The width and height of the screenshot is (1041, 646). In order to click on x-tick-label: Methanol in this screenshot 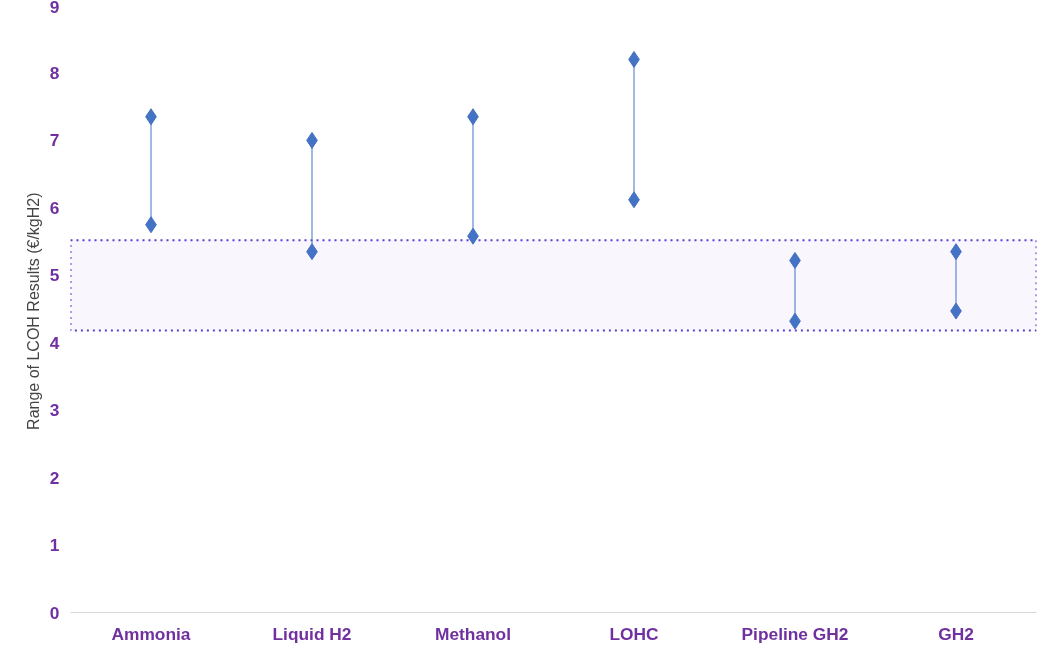, I will do `click(473, 633)`.